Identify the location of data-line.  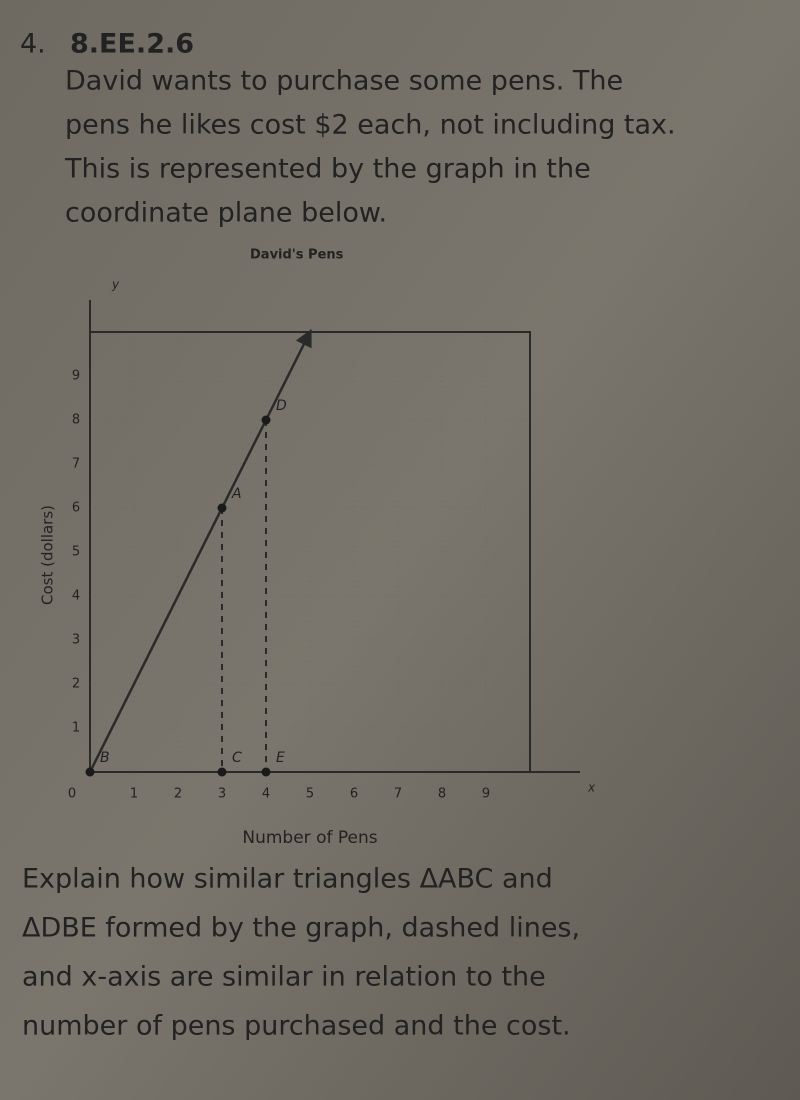
(200, 550).